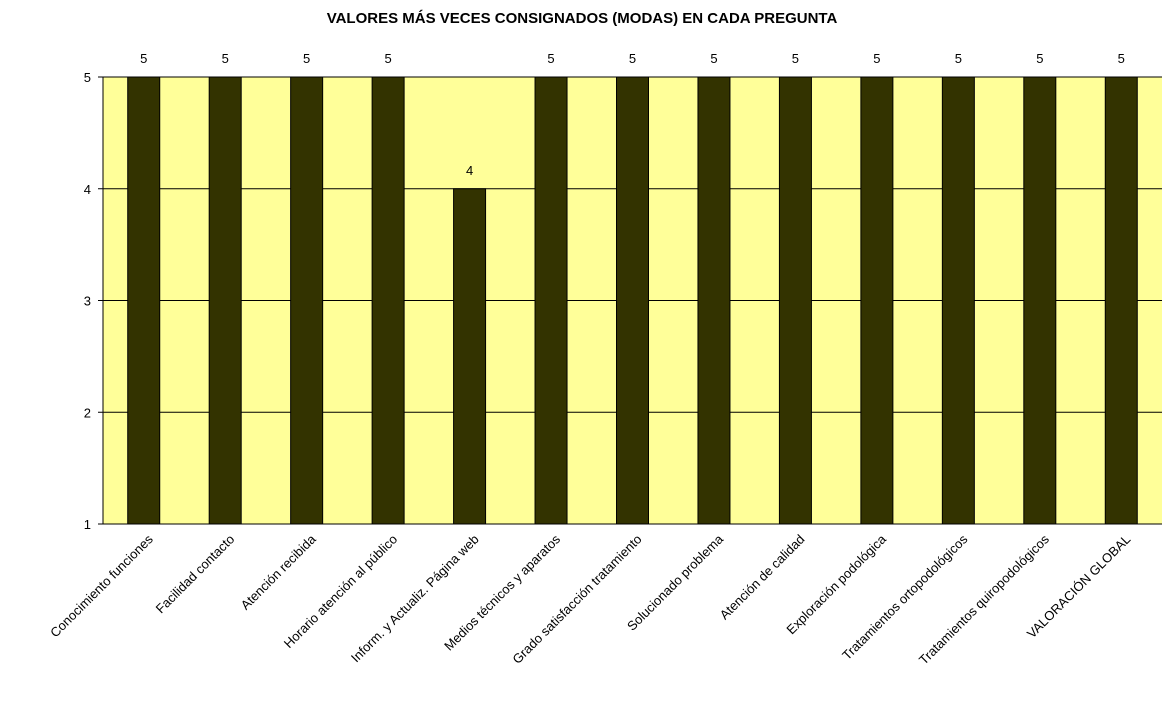  I want to click on x-tick-label: Inform. y Actualiz. Página web, so click(415, 599).